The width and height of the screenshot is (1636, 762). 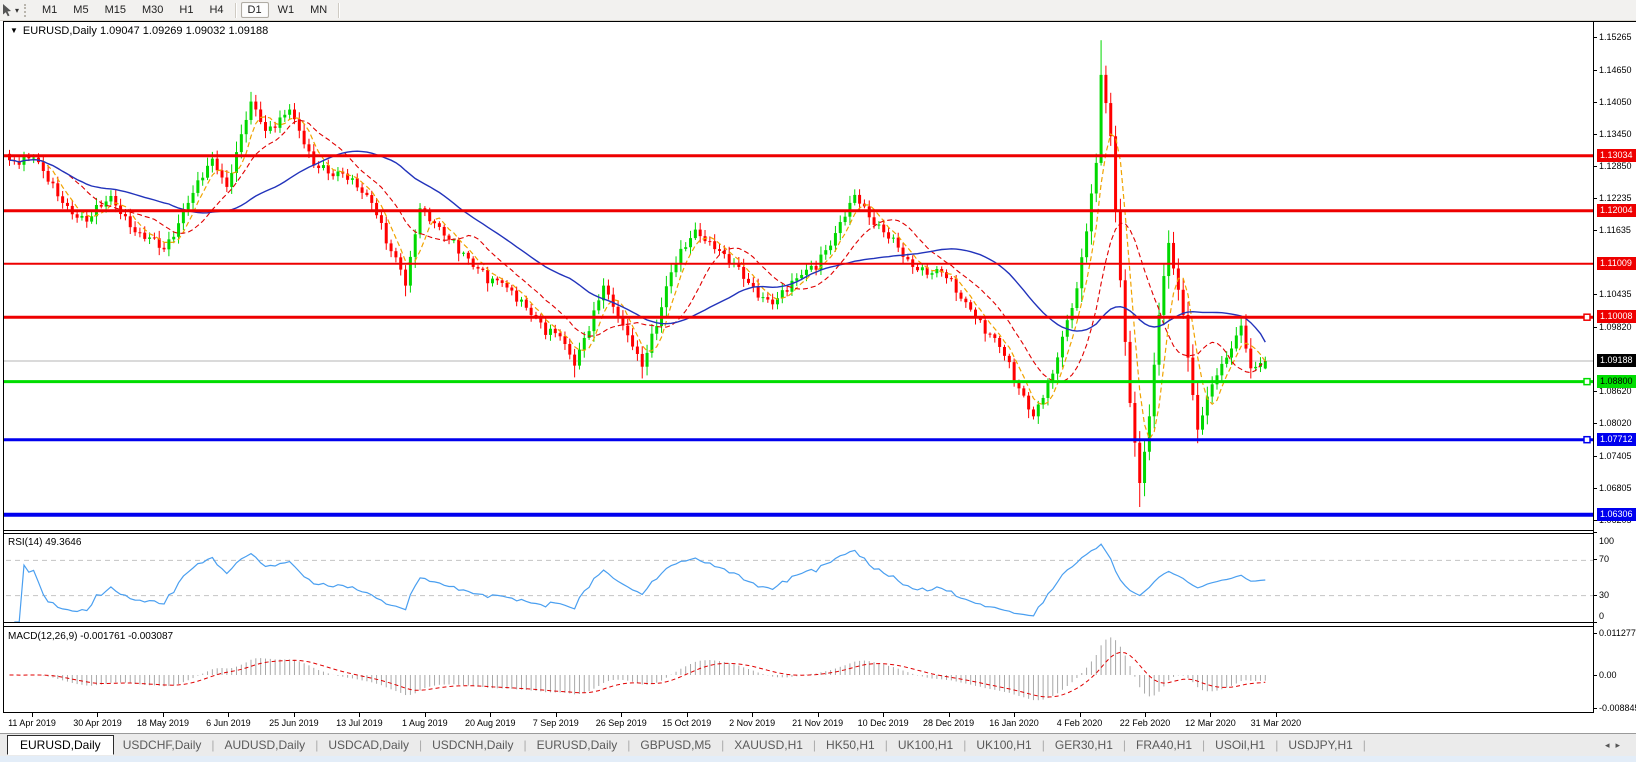 What do you see at coordinates (205, 31) in the screenshot?
I see `ohlc-low: 1.09032` at bounding box center [205, 31].